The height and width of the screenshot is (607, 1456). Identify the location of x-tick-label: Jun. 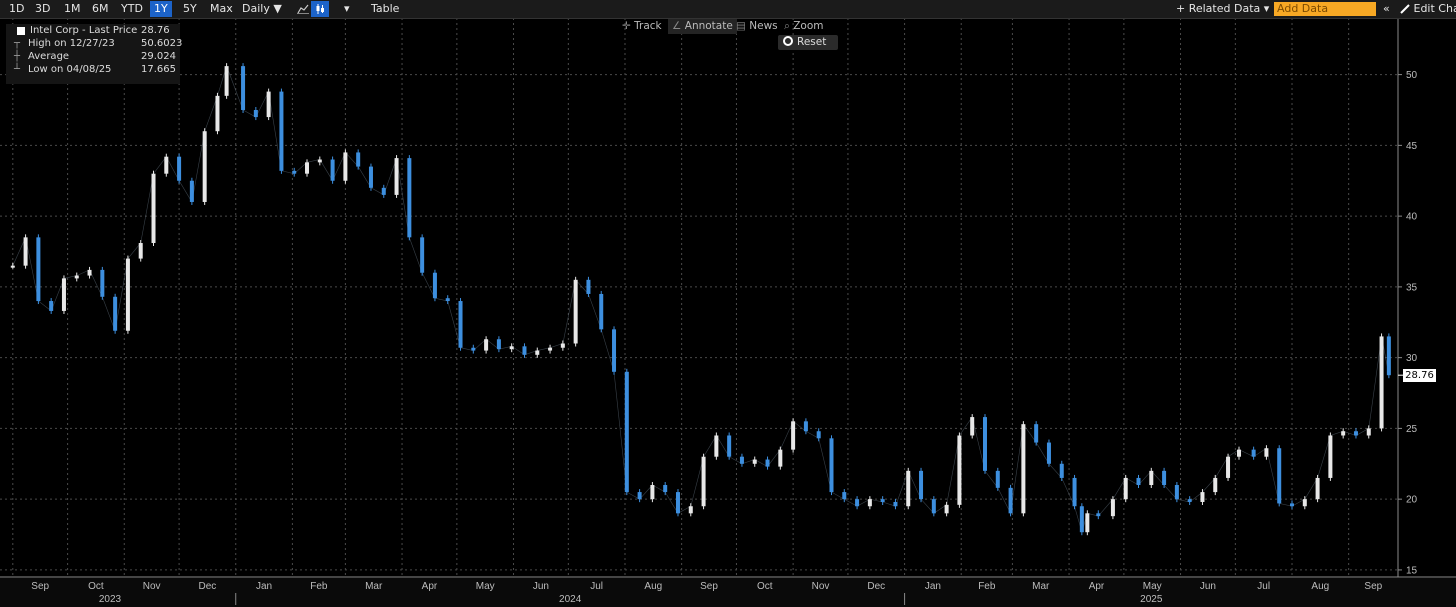
(541, 586).